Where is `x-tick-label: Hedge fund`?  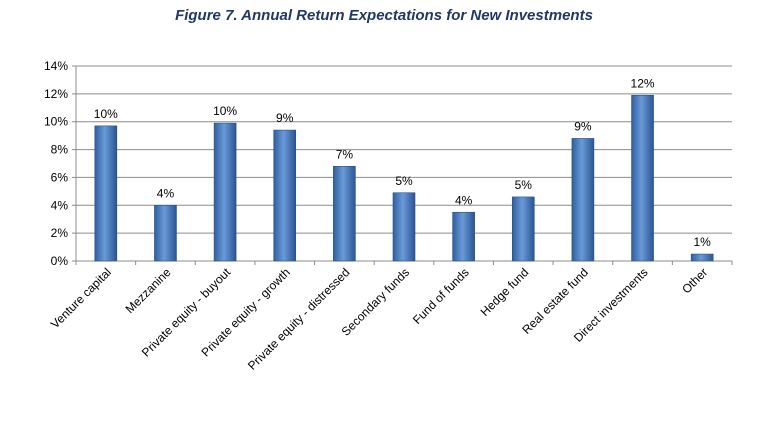
x-tick-label: Hedge fund is located at coordinates (505, 292).